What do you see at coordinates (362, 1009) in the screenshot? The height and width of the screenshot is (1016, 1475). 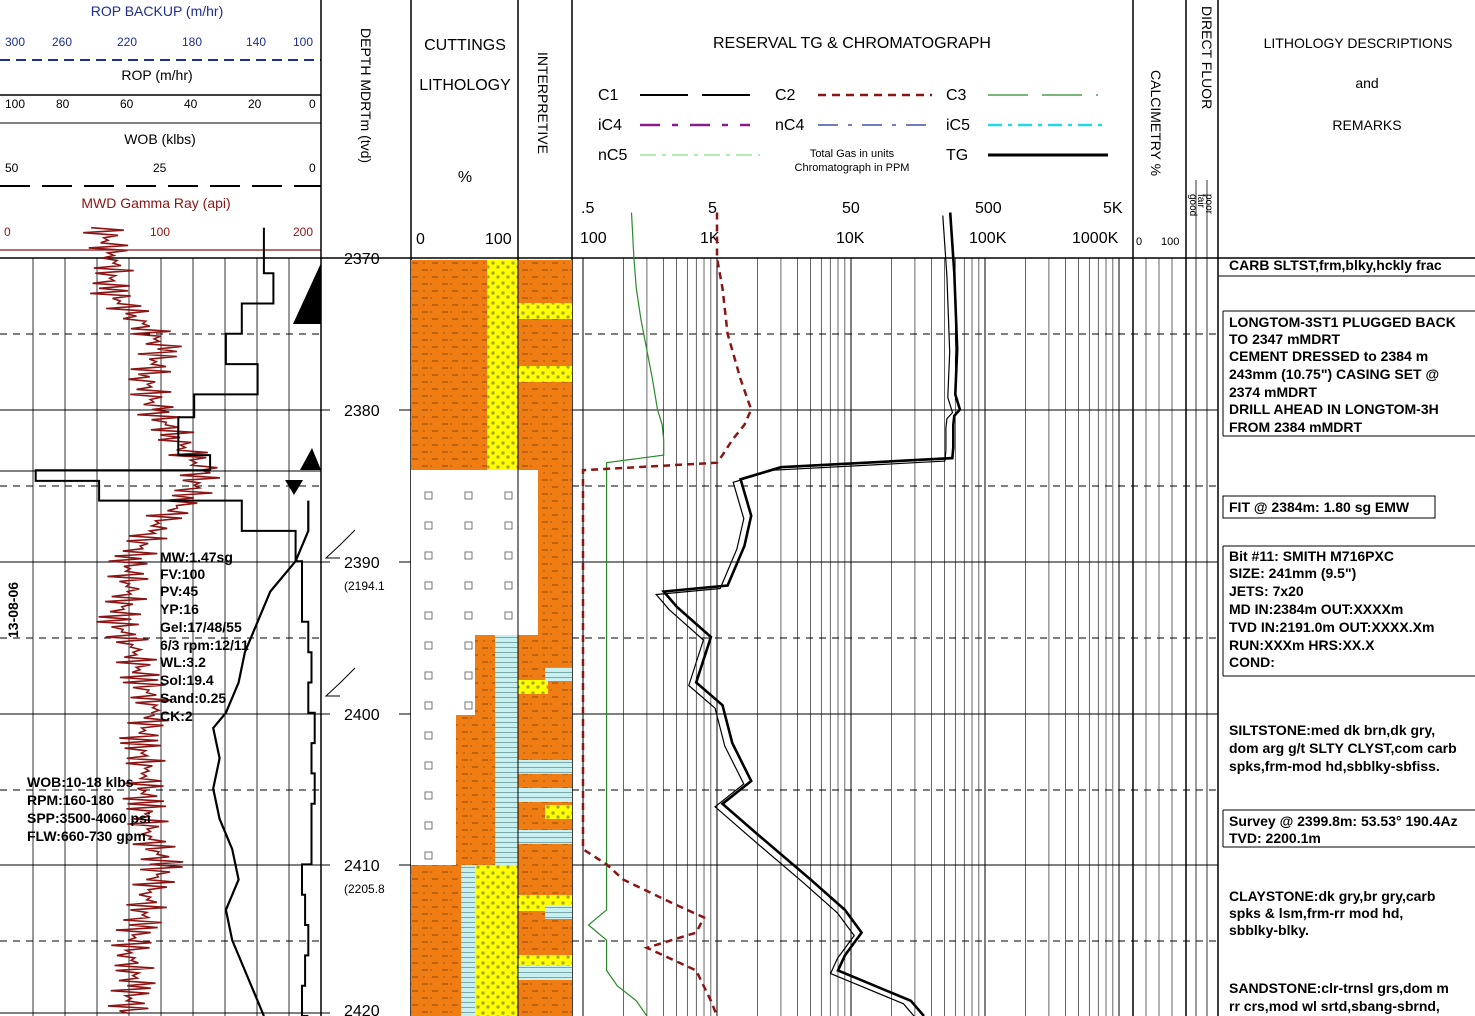 I see `depth-label: 2420` at bounding box center [362, 1009].